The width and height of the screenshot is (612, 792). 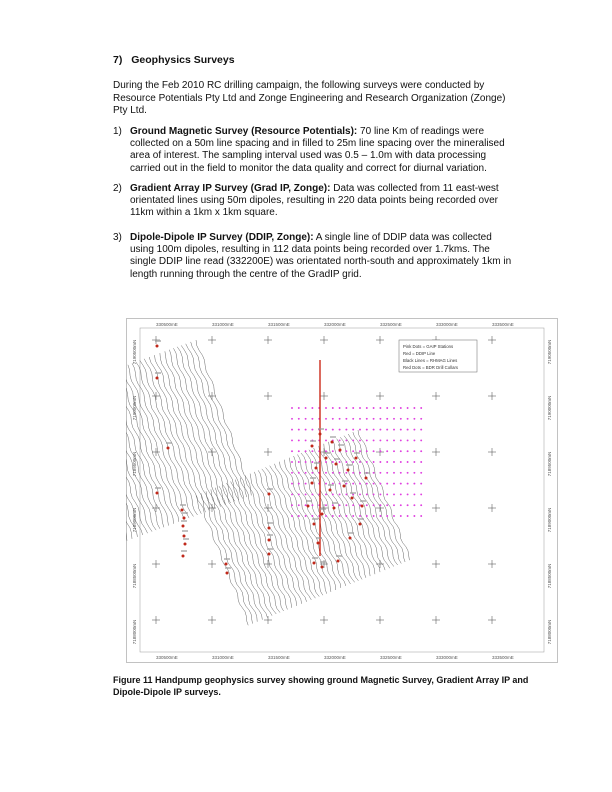 I want to click on easting-label: 331000mE, so click(x=223, y=657).